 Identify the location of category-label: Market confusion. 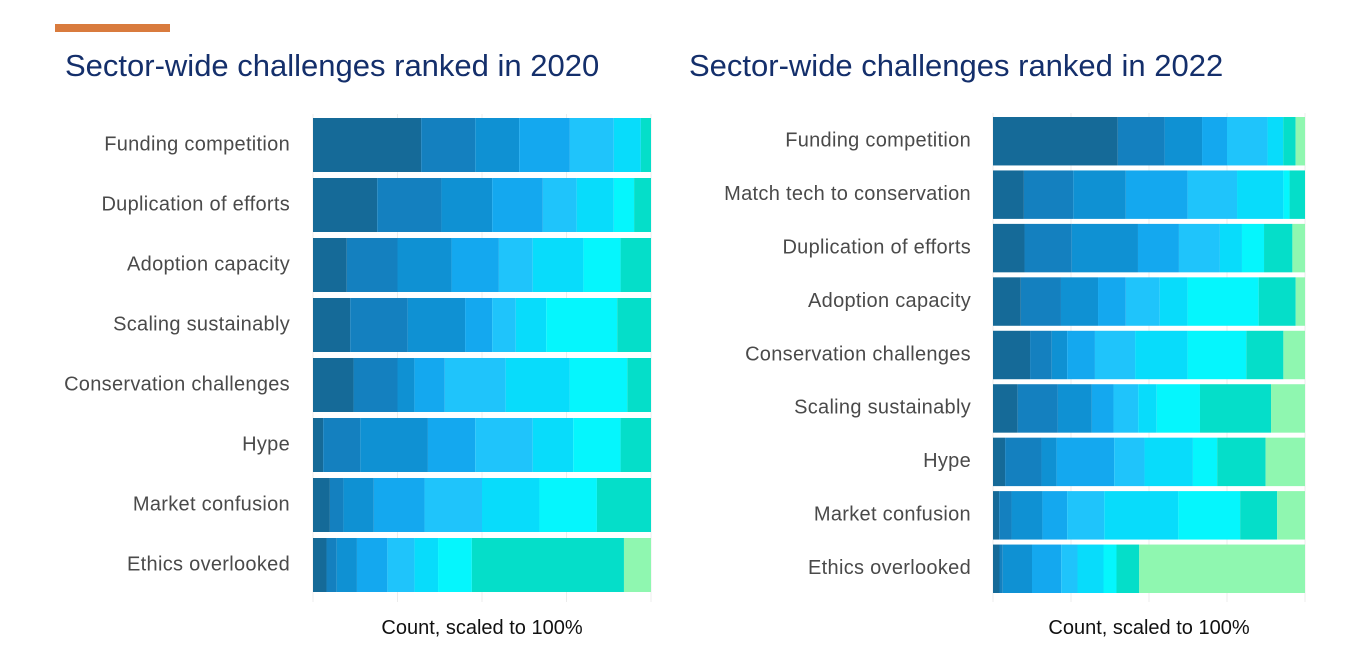
(211, 504).